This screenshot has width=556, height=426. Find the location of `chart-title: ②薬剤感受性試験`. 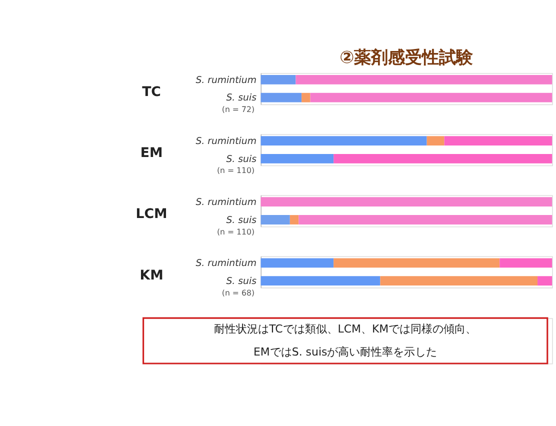

chart-title: ②薬剤感受性試験 is located at coordinates (407, 58).